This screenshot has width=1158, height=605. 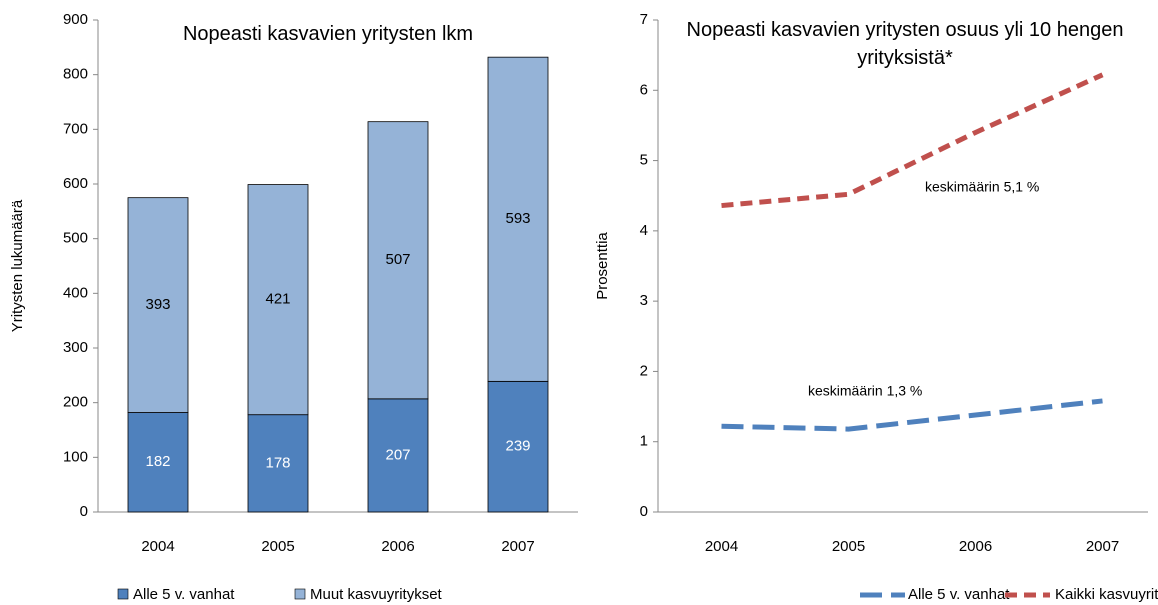 What do you see at coordinates (517, 446) in the screenshot?
I see `data-label: 239` at bounding box center [517, 446].